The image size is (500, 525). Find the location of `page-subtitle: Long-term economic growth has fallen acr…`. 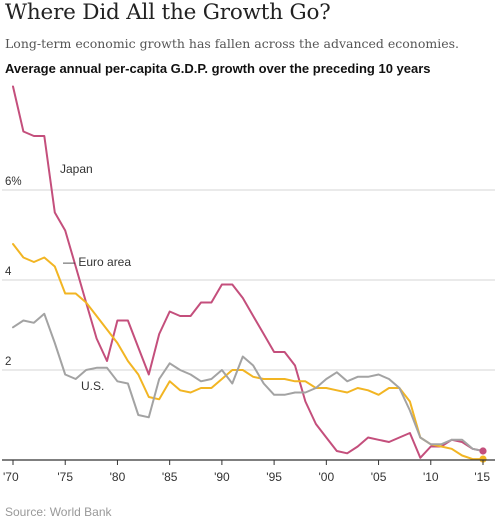

page-subtitle: Long-term economic growth has fallen acr… is located at coordinates (232, 43).